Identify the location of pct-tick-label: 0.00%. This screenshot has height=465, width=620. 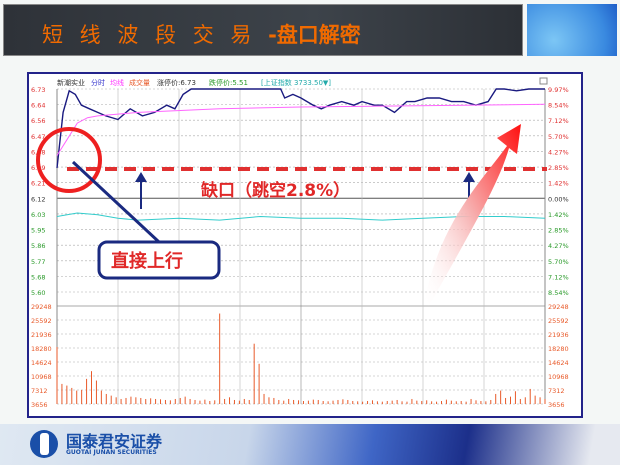
(558, 199).